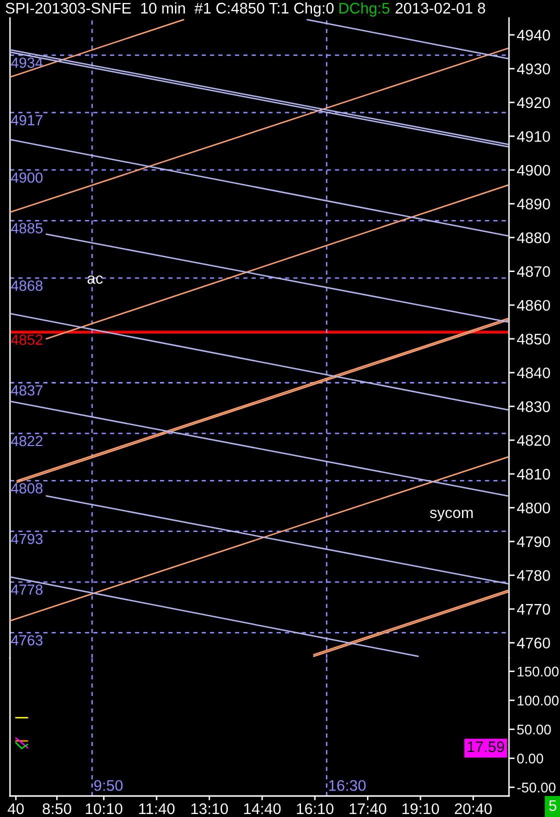 The height and width of the screenshot is (817, 560). What do you see at coordinates (533, 542) in the screenshot?
I see `y-tick-label: 4790` at bounding box center [533, 542].